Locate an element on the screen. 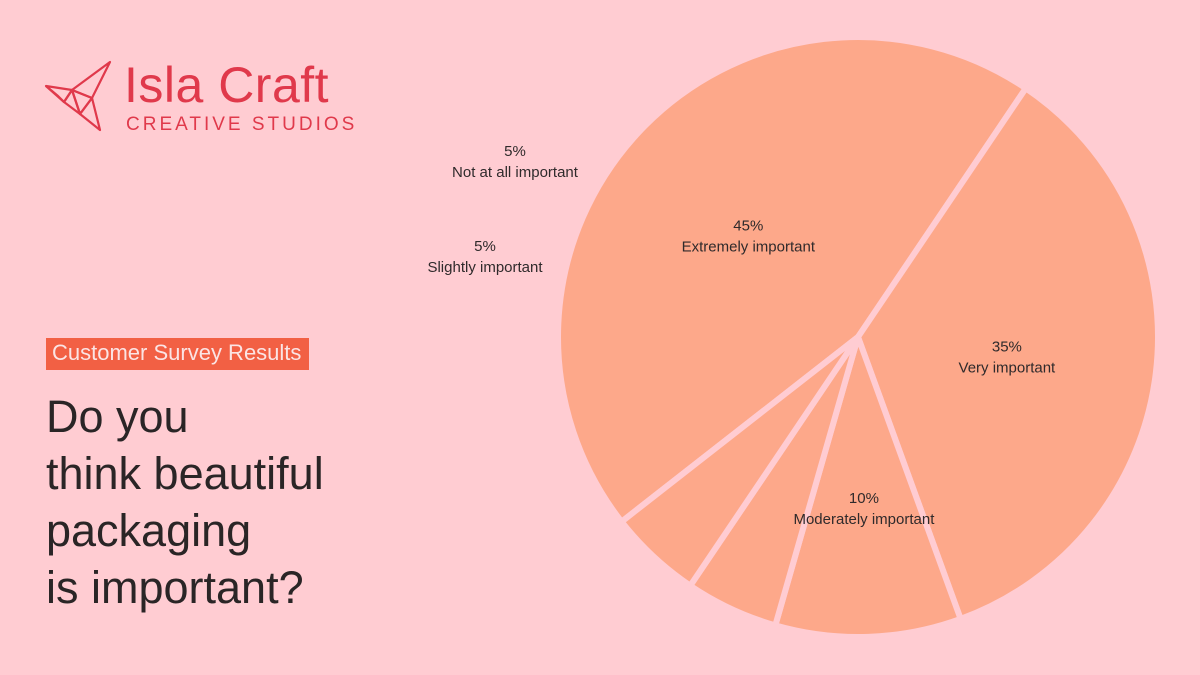  question-line: packaging is located at coordinates (149, 530).